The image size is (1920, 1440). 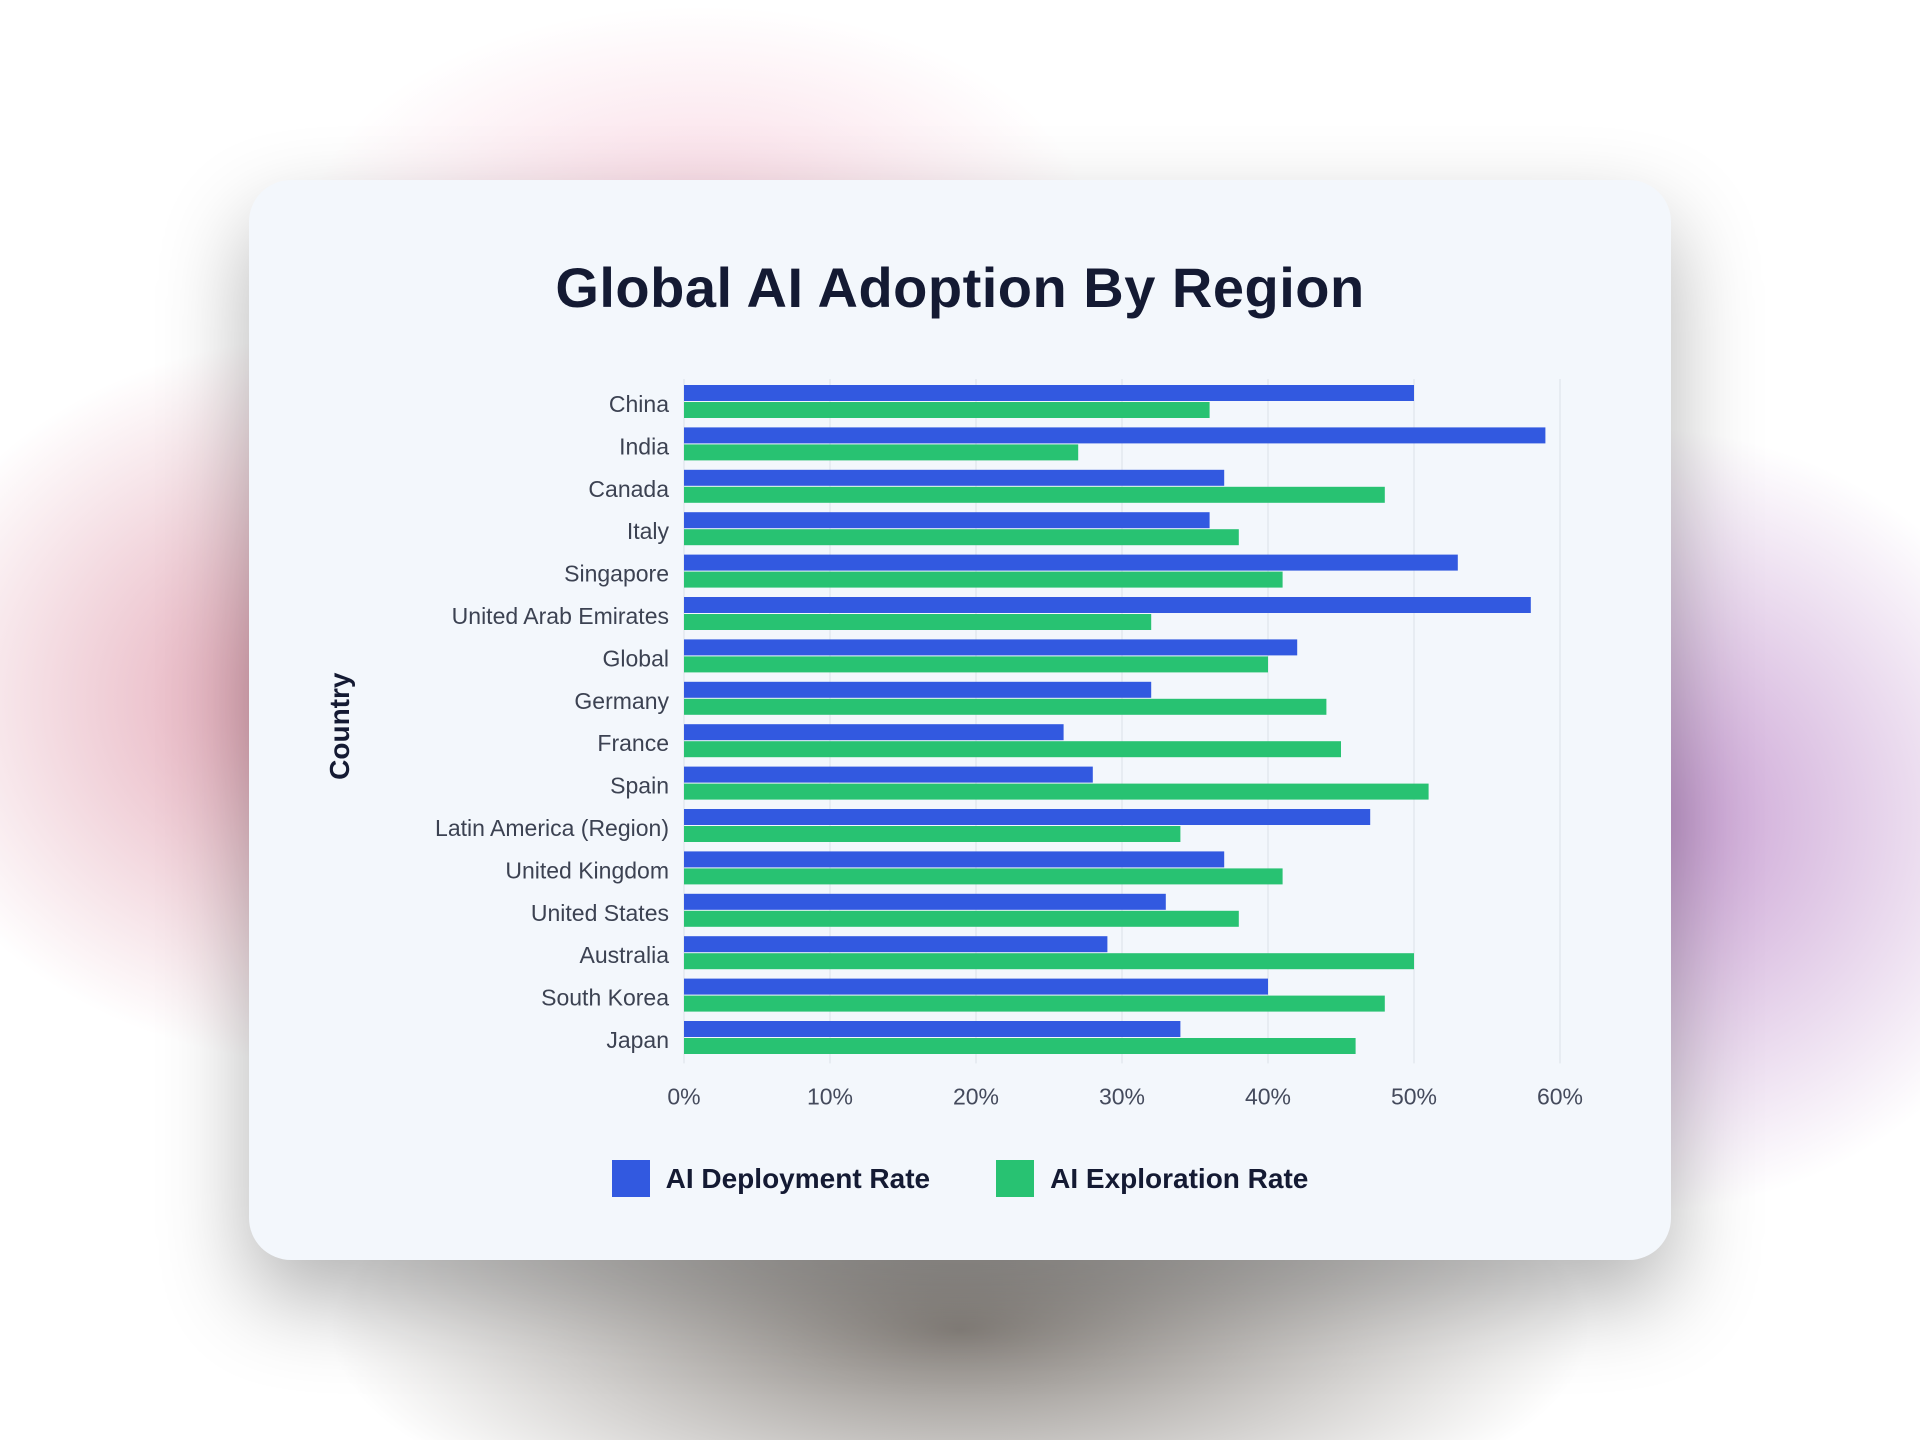 What do you see at coordinates (644, 446) in the screenshot?
I see `y-tick-label: India` at bounding box center [644, 446].